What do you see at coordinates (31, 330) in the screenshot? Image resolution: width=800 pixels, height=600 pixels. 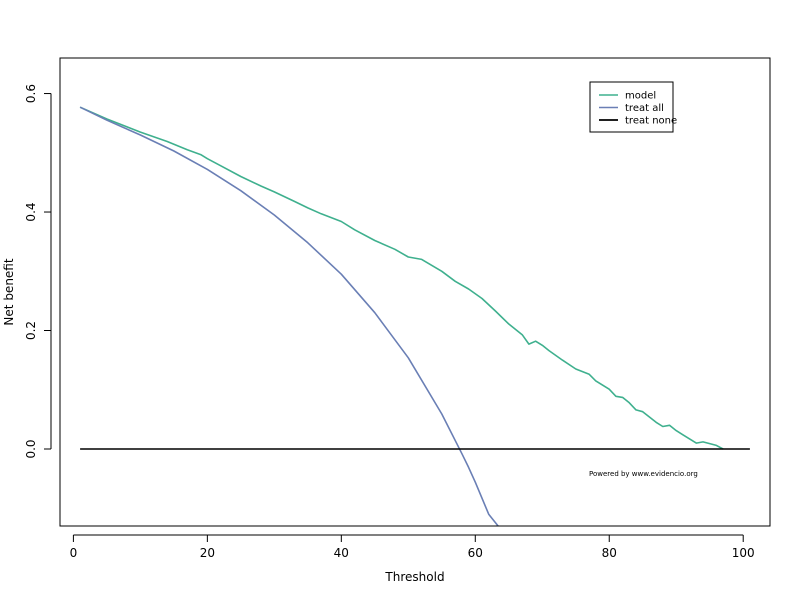 I see `y-tick-label: 0.2` at bounding box center [31, 330].